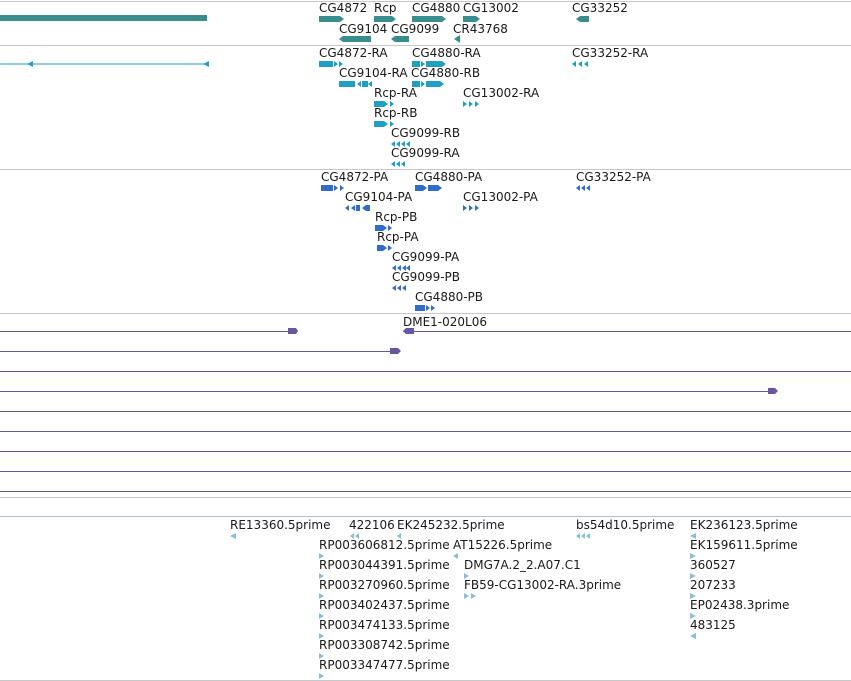 Image resolution: width=851 pixels, height=681 pixels. What do you see at coordinates (739, 605) in the screenshot?
I see `est-label-ep02438: EP02438.3prime` at bounding box center [739, 605].